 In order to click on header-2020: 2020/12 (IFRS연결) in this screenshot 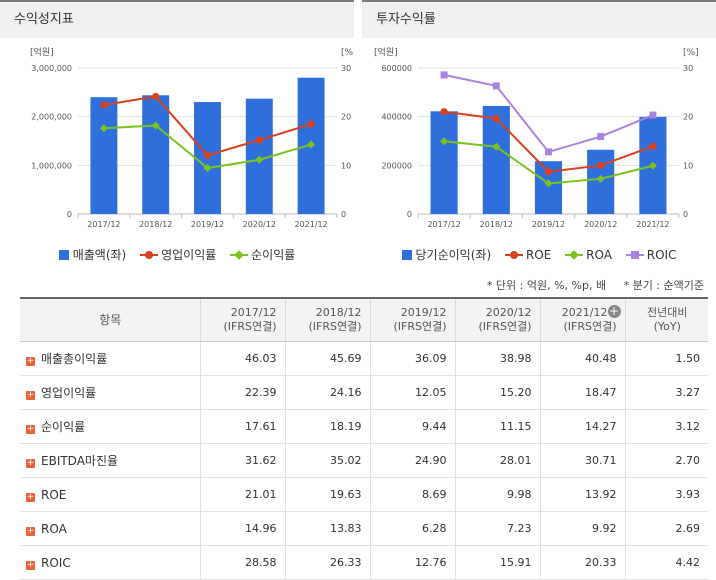, I will do `click(497, 319)`.